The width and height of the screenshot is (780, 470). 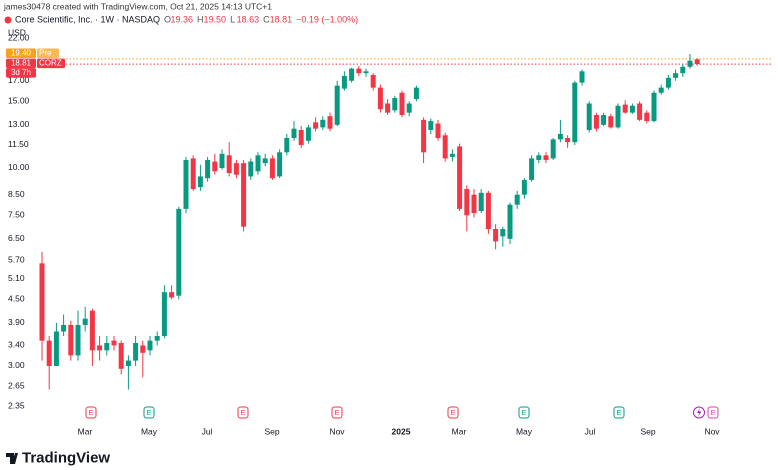 What do you see at coordinates (16, 365) in the screenshot?
I see `y-tick-label: 3.00` at bounding box center [16, 365].